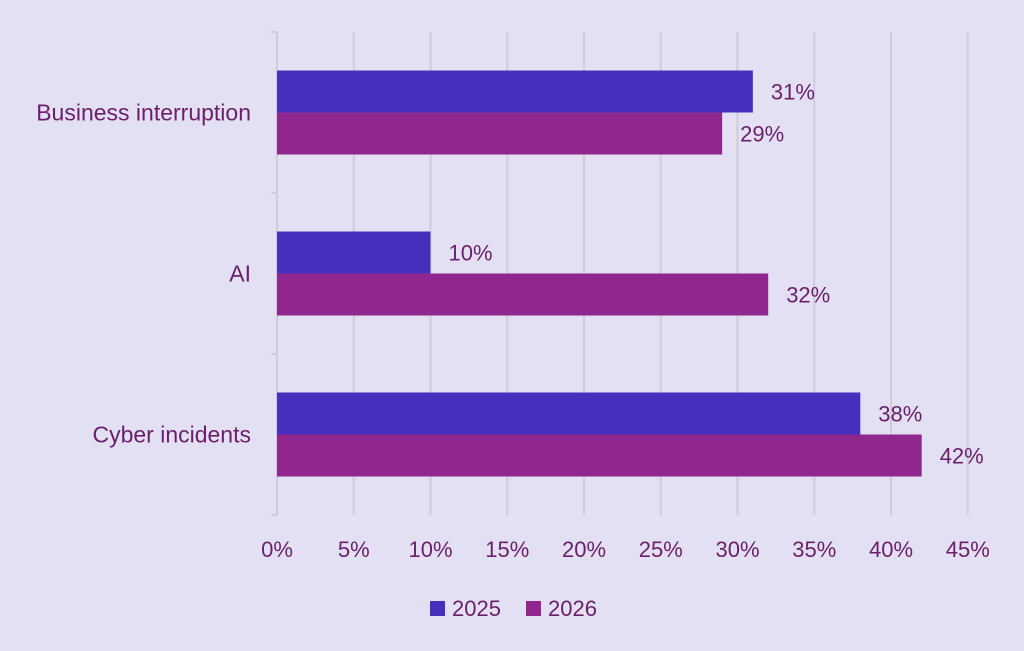 This screenshot has width=1024, height=651. I want to click on bar-2025-cyber-incidents, so click(569, 413).